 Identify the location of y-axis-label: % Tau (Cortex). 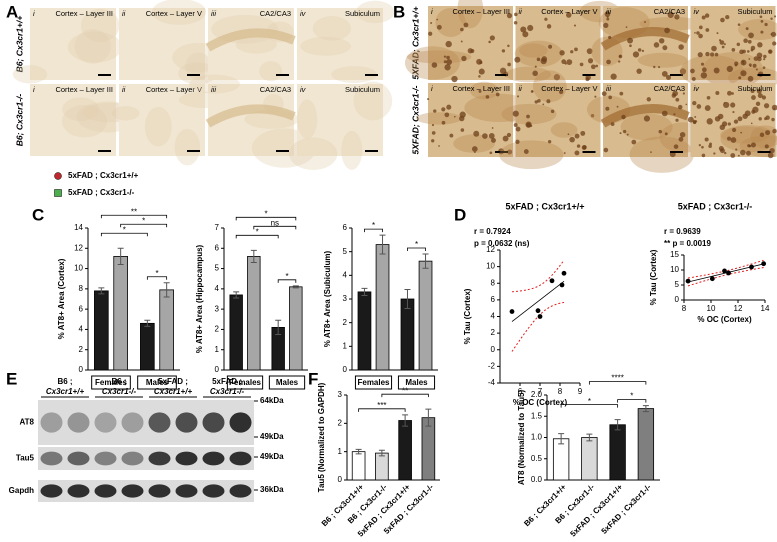
(653, 277).